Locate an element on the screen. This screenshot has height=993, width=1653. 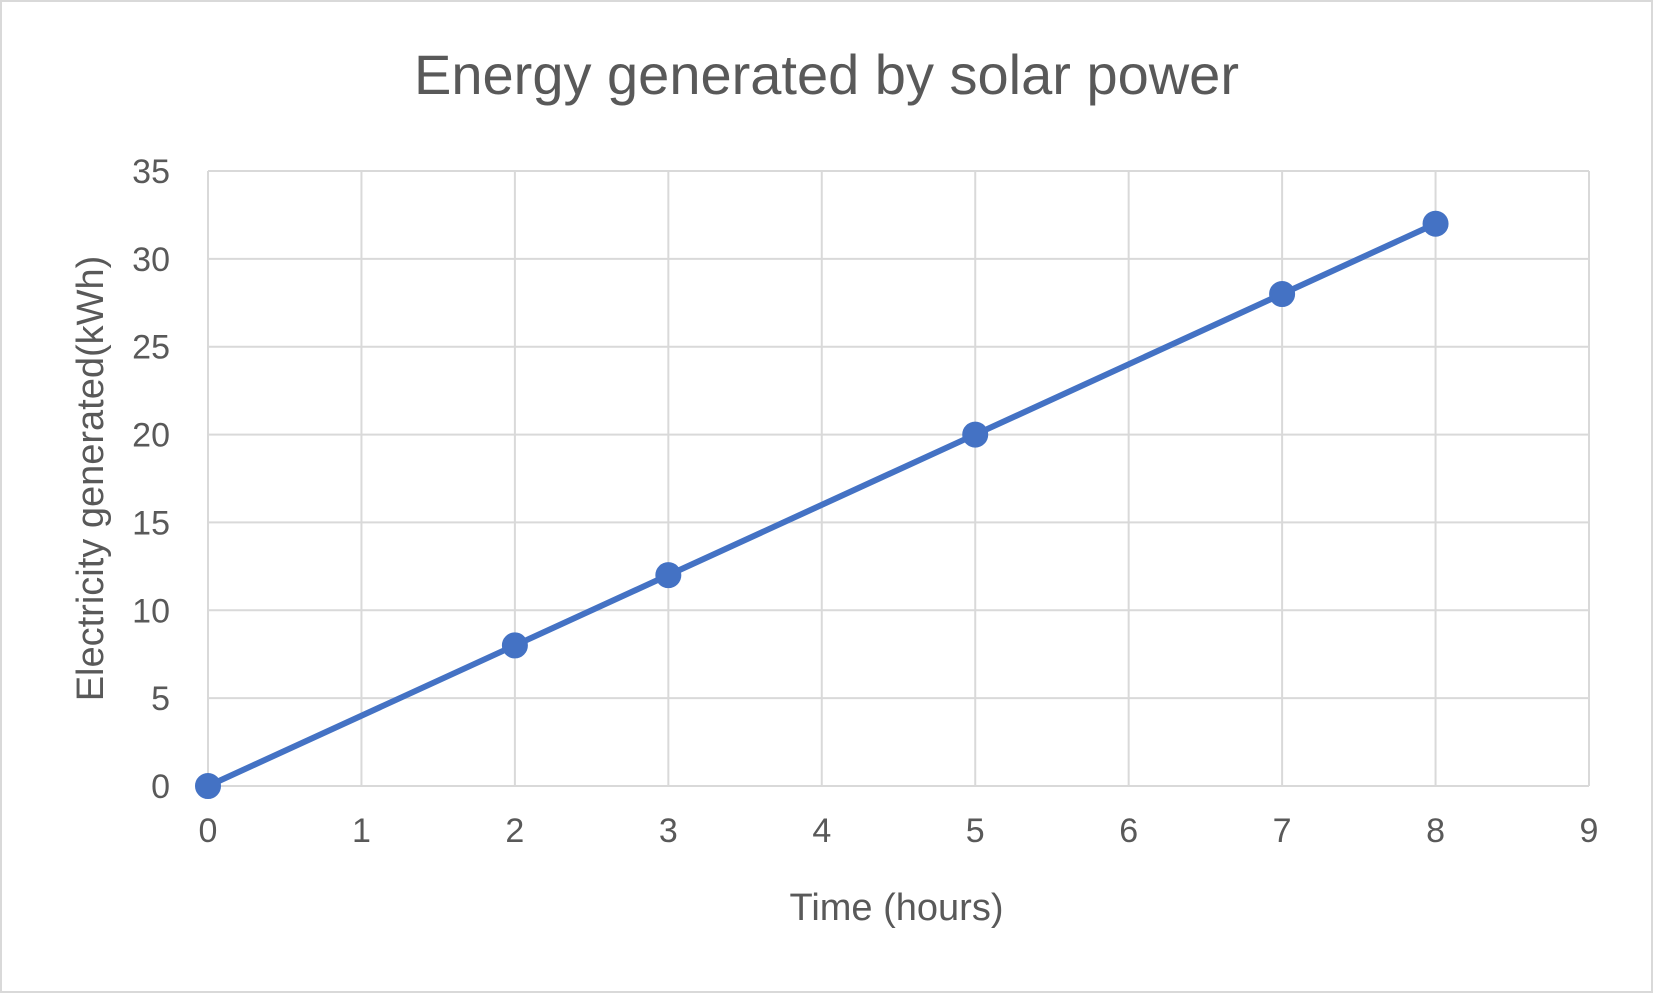
x-tick-label: 2 is located at coordinates (514, 831).